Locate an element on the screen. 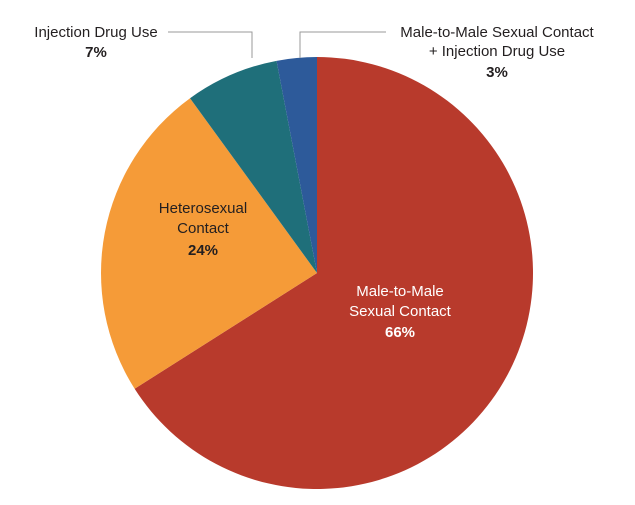  slice-label-msm-line-1: Male-to-Male is located at coordinates (400, 291).